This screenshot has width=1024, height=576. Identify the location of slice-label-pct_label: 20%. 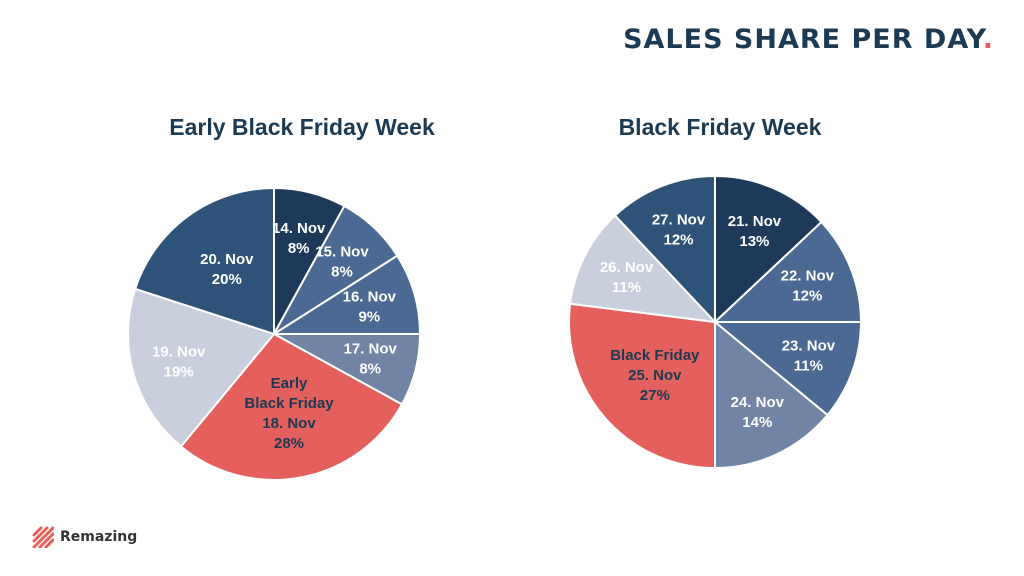
(227, 279).